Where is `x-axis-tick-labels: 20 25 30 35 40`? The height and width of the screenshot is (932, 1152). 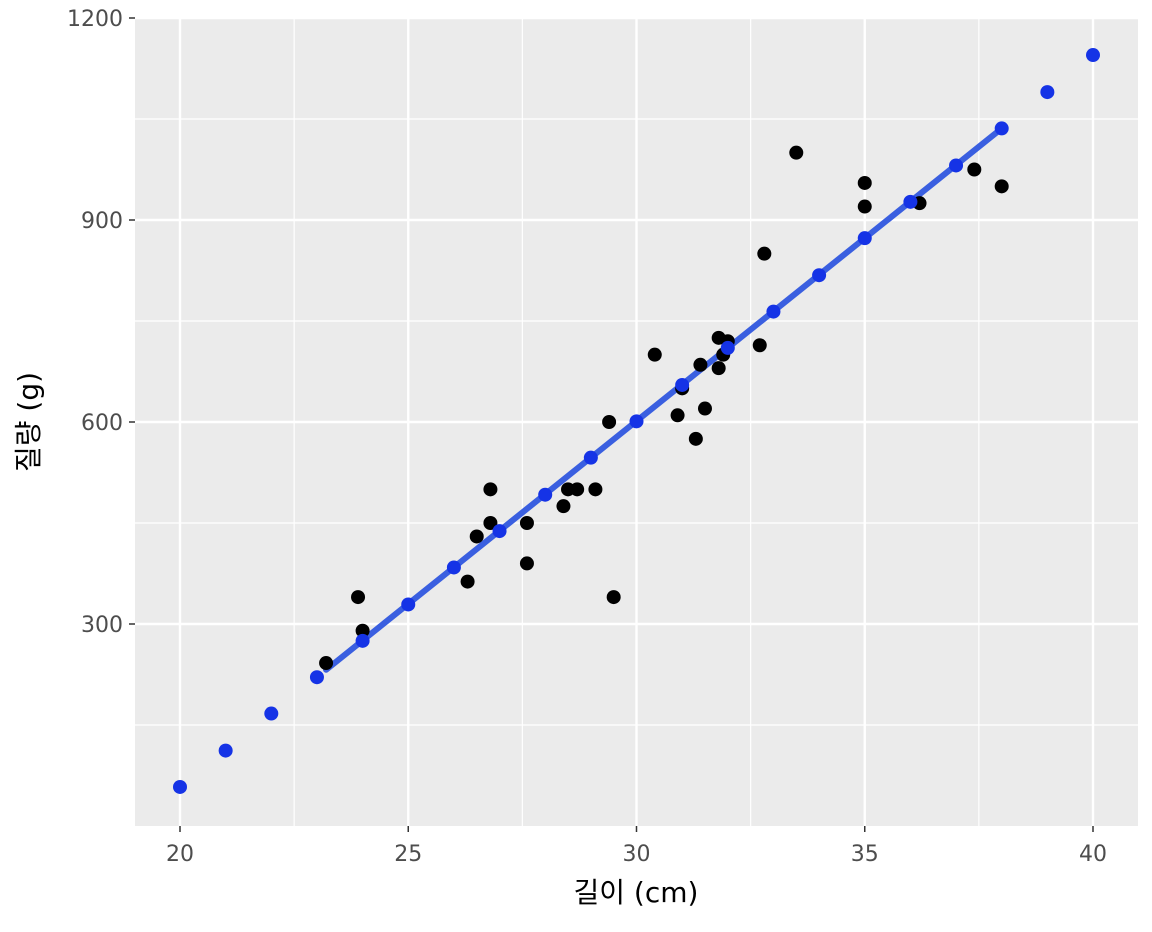 x-axis-tick-labels: 20 25 30 35 40 is located at coordinates (636, 854).